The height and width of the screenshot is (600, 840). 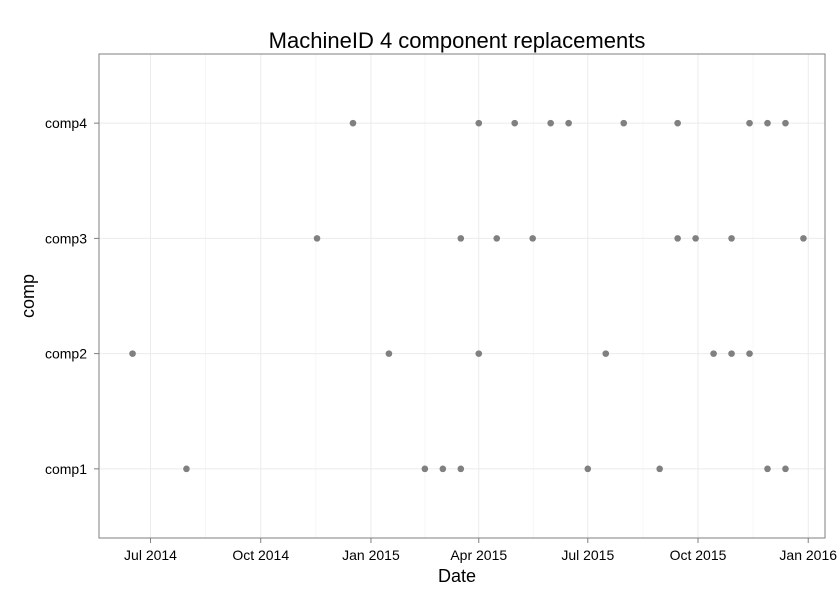 What do you see at coordinates (66, 238) in the screenshot?
I see `y-tick-label: comp3` at bounding box center [66, 238].